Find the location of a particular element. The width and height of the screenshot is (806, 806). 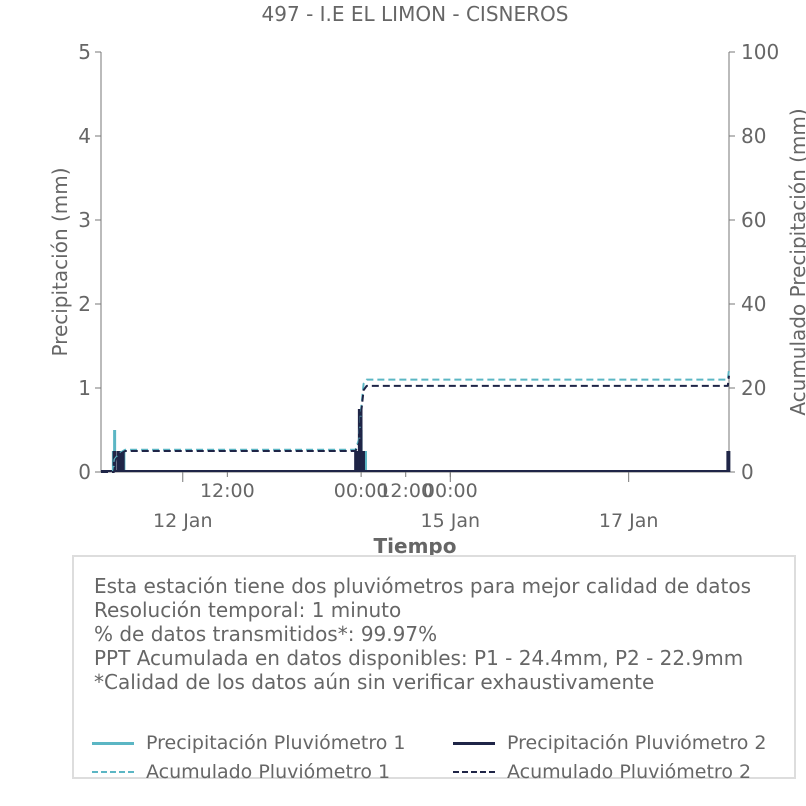

x-major-tick-label: 17 Jan is located at coordinates (629, 521).